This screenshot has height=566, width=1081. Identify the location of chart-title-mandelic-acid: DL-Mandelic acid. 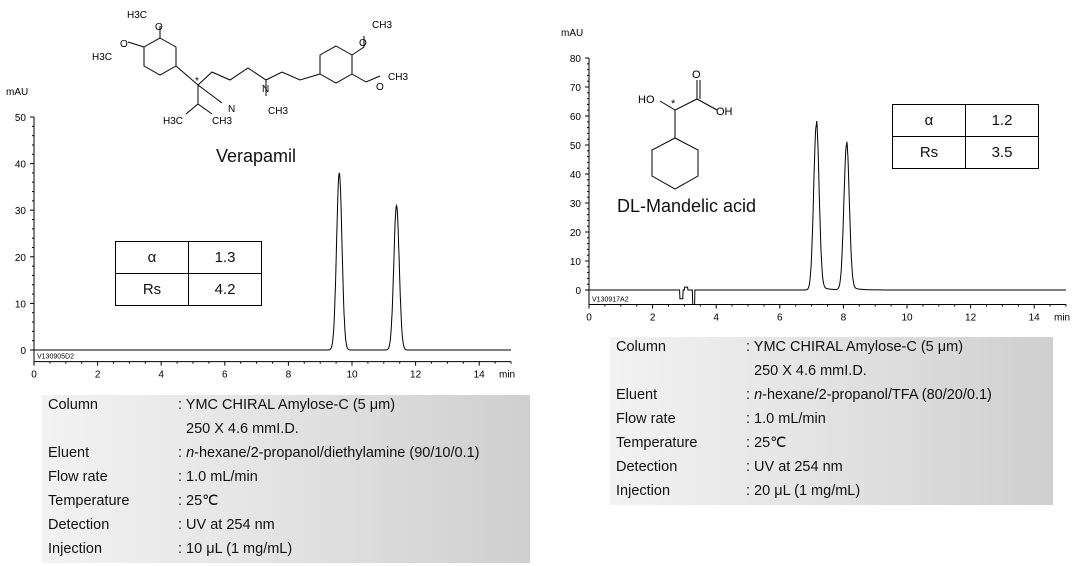
(687, 206).